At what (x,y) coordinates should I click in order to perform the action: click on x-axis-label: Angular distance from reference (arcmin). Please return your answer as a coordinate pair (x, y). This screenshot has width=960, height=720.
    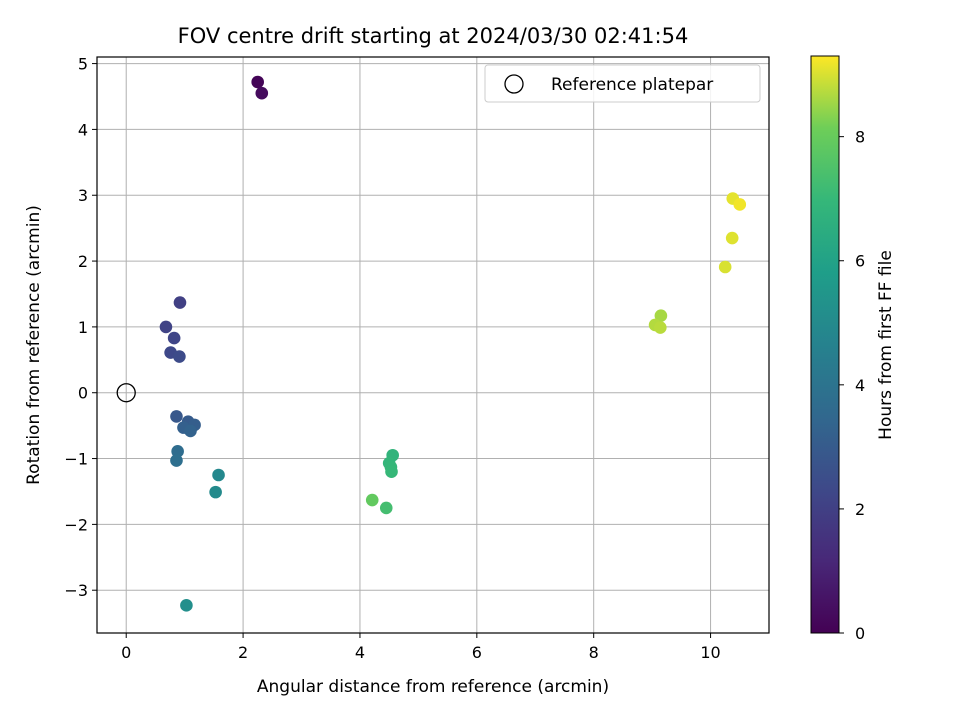
    Looking at the image, I should click on (433, 687).